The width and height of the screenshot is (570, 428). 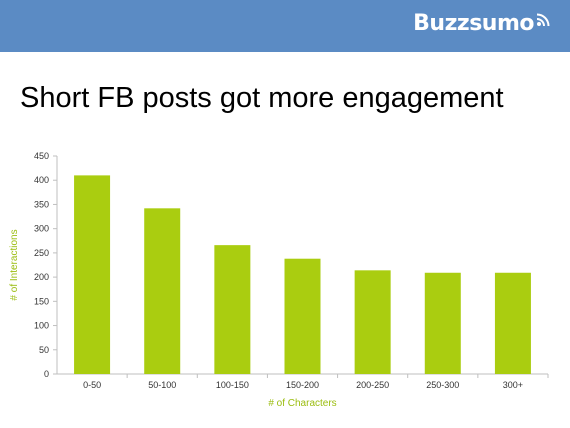 What do you see at coordinates (543, 19) in the screenshot?
I see `rss-signal-icon` at bounding box center [543, 19].